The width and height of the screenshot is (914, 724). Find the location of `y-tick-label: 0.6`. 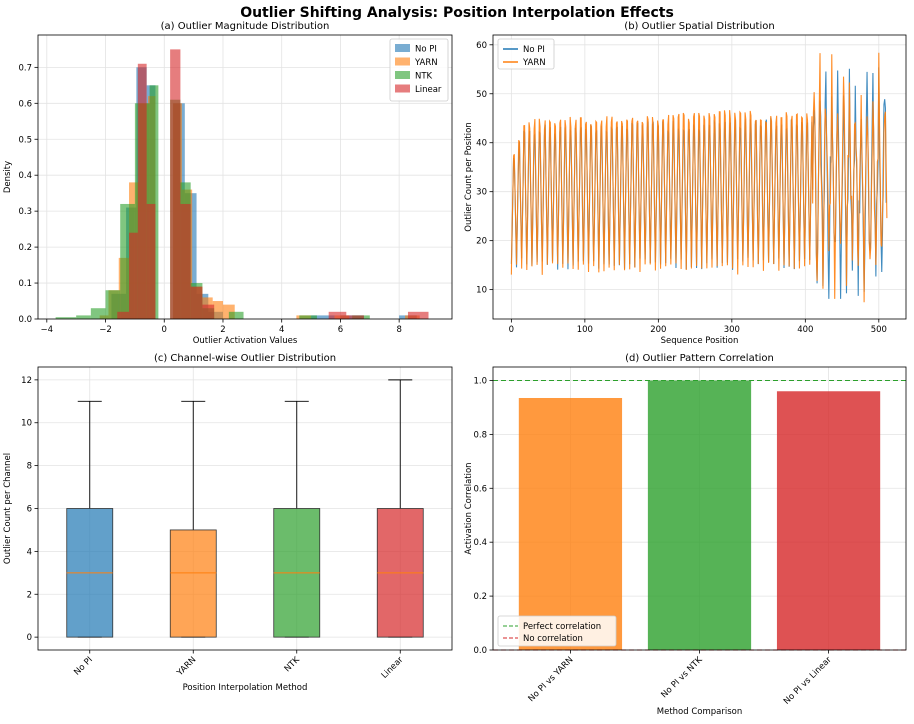

y-tick-label: 0.6 is located at coordinates (480, 489).